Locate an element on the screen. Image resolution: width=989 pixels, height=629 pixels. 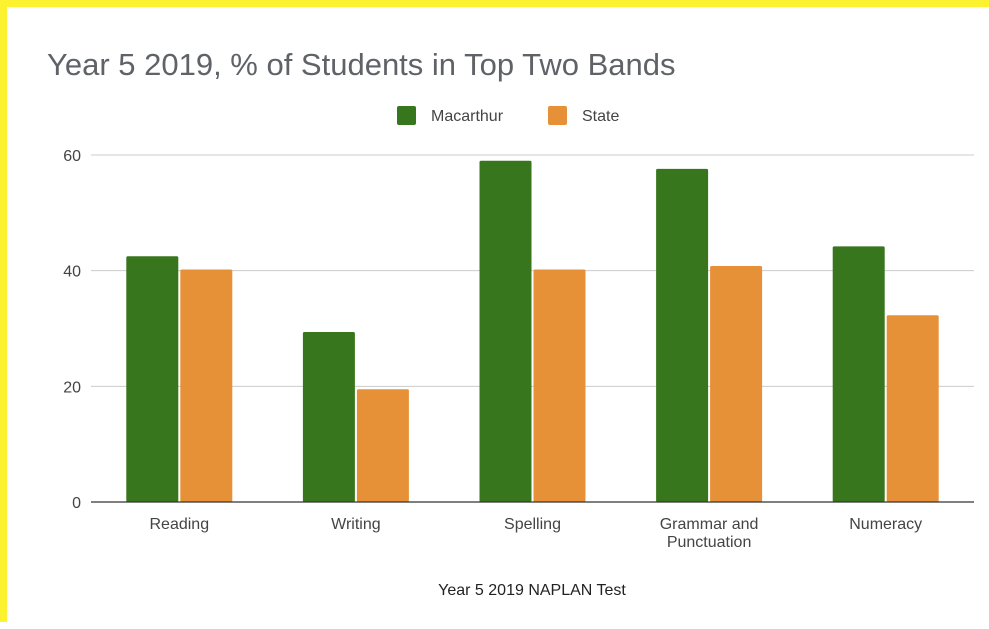
legend-swatch-state is located at coordinates (557, 115).